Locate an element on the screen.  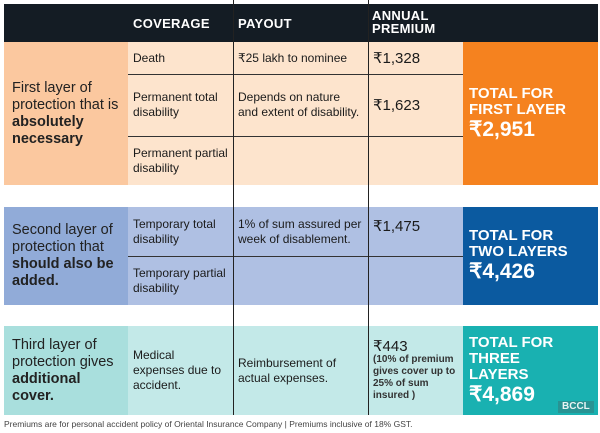
premium-value: ₹443 is located at coordinates (390, 346).